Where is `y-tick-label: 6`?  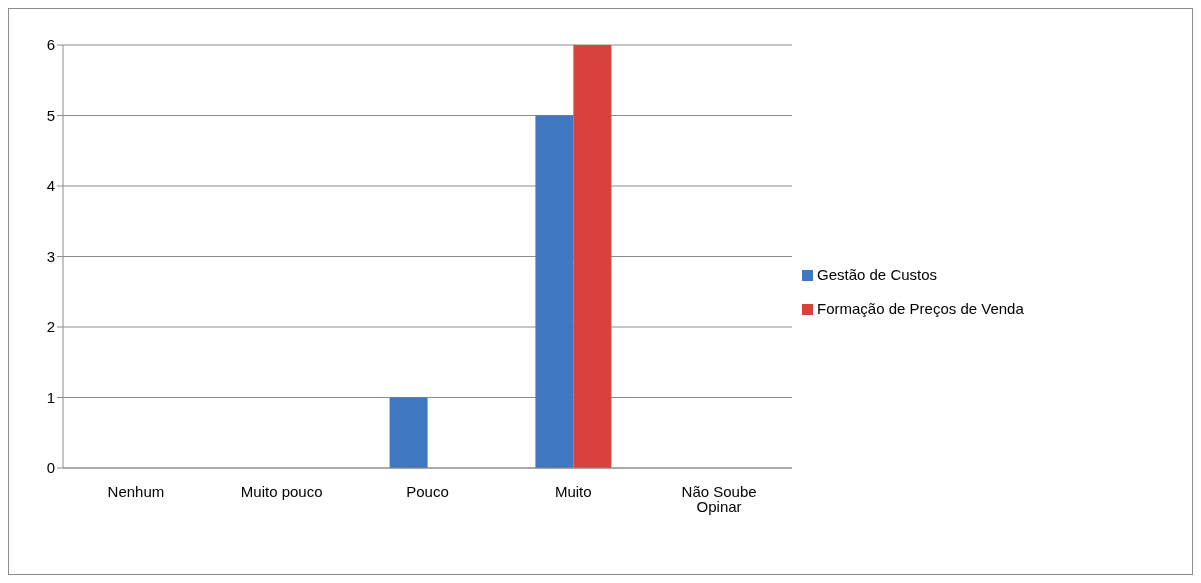 y-tick-label: 6 is located at coordinates (50, 45).